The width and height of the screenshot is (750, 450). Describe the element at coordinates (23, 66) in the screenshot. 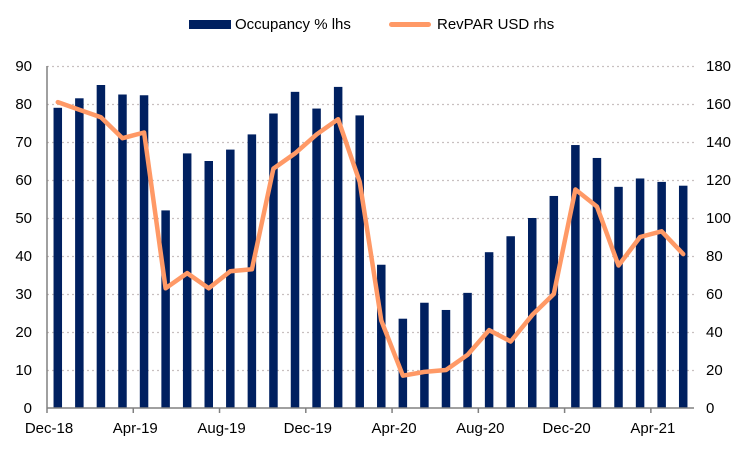

I see `y-left-tick-label: 90` at that location.